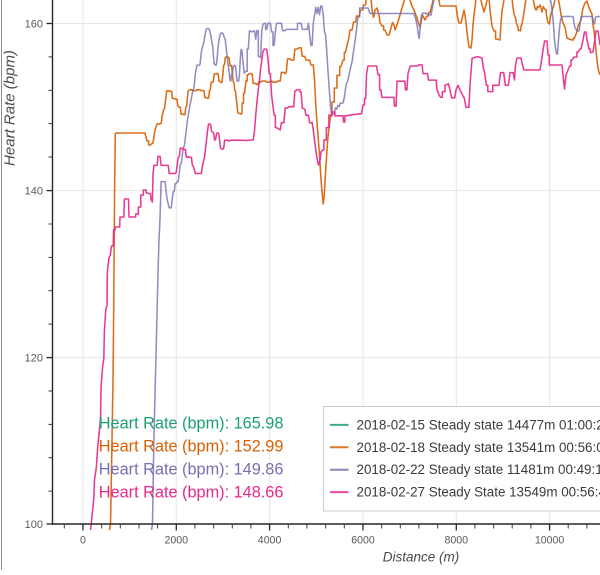 This screenshot has width=600, height=575. What do you see at coordinates (363, 541) in the screenshot?
I see `svg-text: 6000` at bounding box center [363, 541].